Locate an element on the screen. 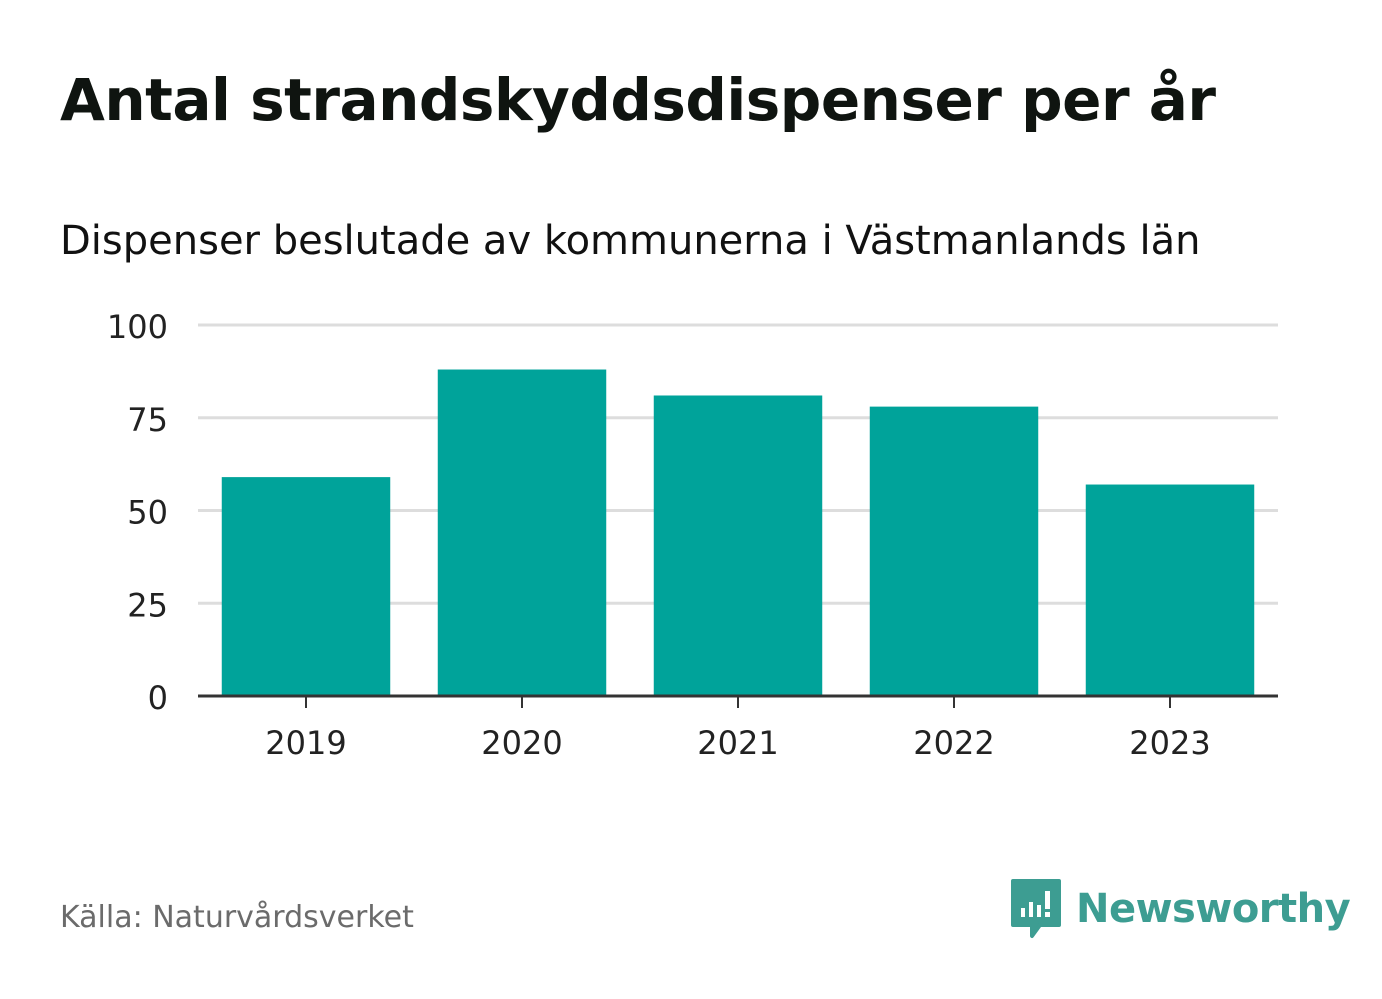 This screenshot has width=1382, height=999. source-note: Källa: Naturvårdsverket is located at coordinates (237, 917).